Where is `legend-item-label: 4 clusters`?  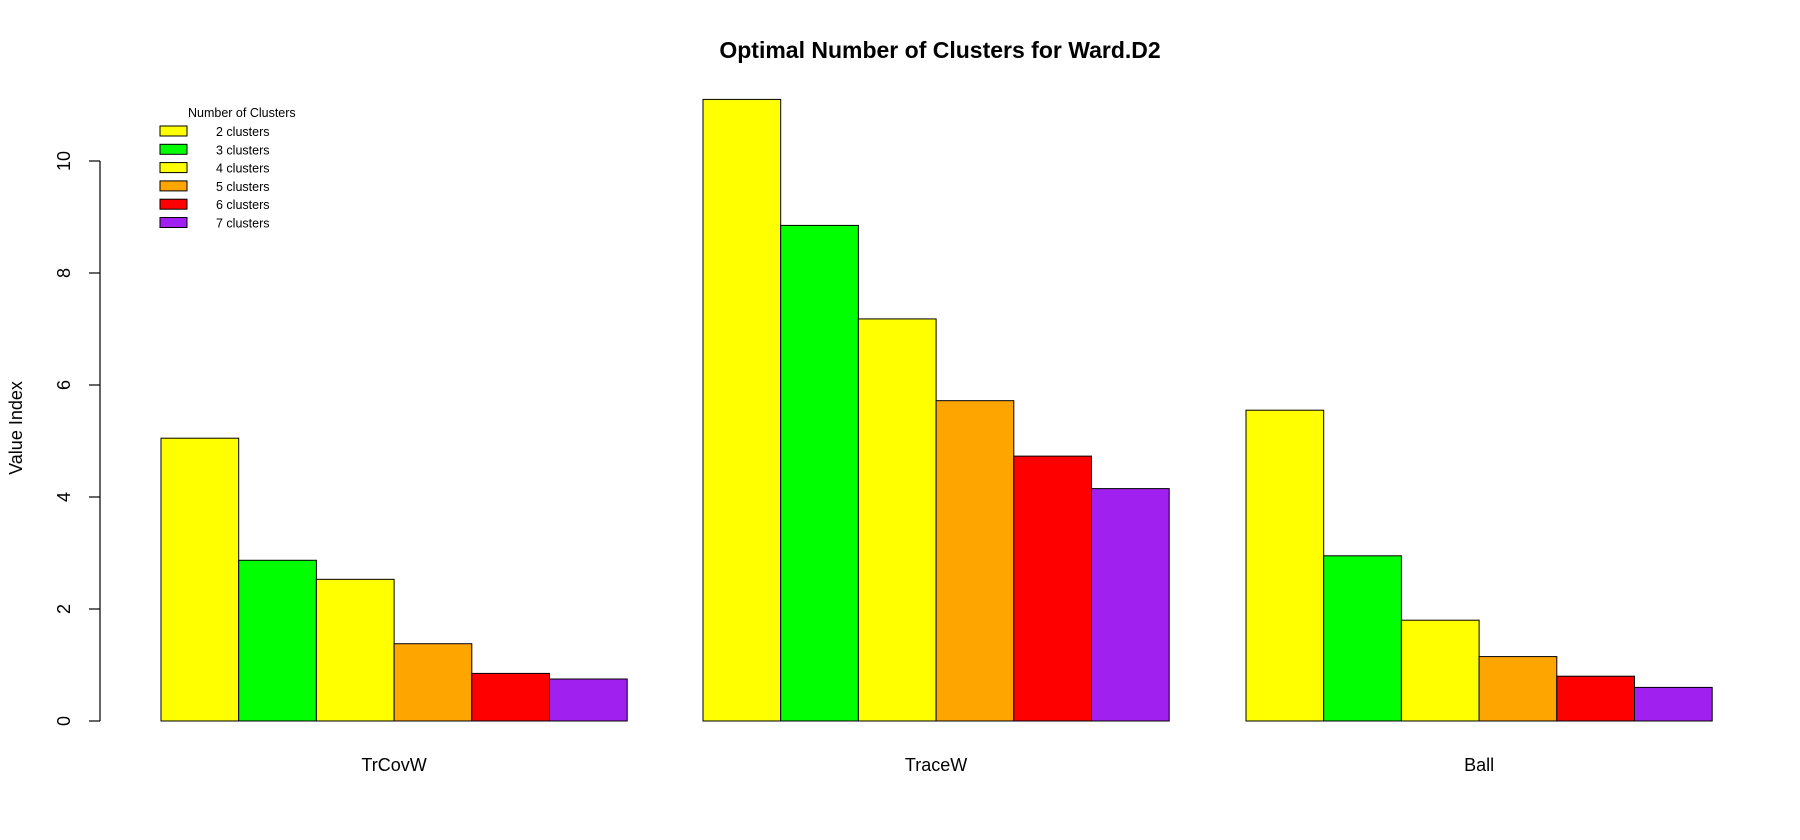 legend-item-label: 4 clusters is located at coordinates (243, 169).